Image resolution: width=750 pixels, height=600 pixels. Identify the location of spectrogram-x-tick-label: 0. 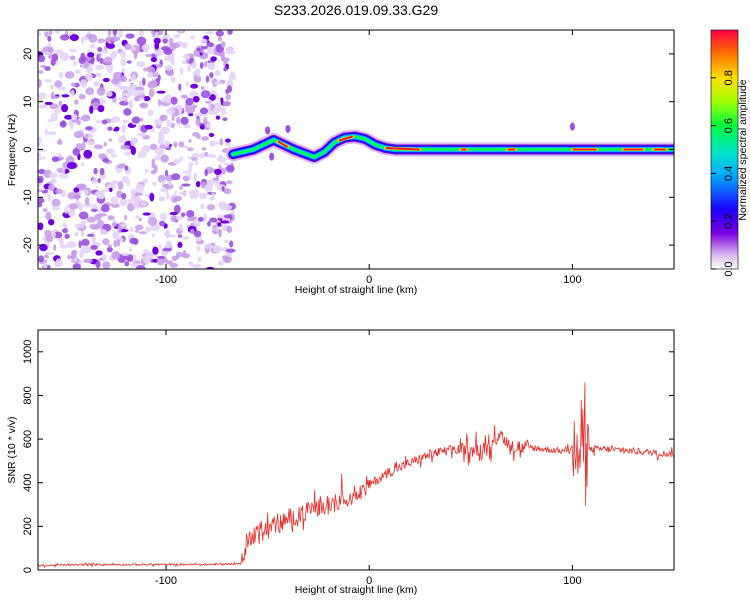
(369, 280).